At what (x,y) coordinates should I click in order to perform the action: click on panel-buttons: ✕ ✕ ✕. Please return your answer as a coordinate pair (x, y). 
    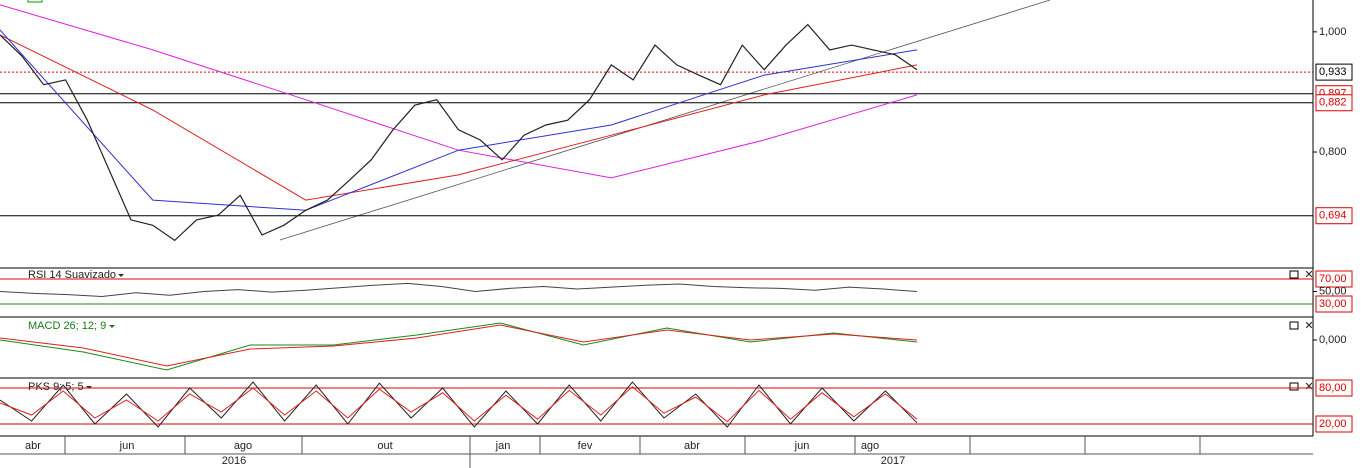
    Looking at the image, I should click on (1301, 331).